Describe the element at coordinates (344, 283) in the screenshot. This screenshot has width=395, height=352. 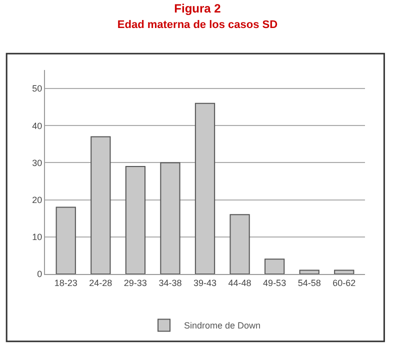
I see `x-tick-label: 60-62` at that location.